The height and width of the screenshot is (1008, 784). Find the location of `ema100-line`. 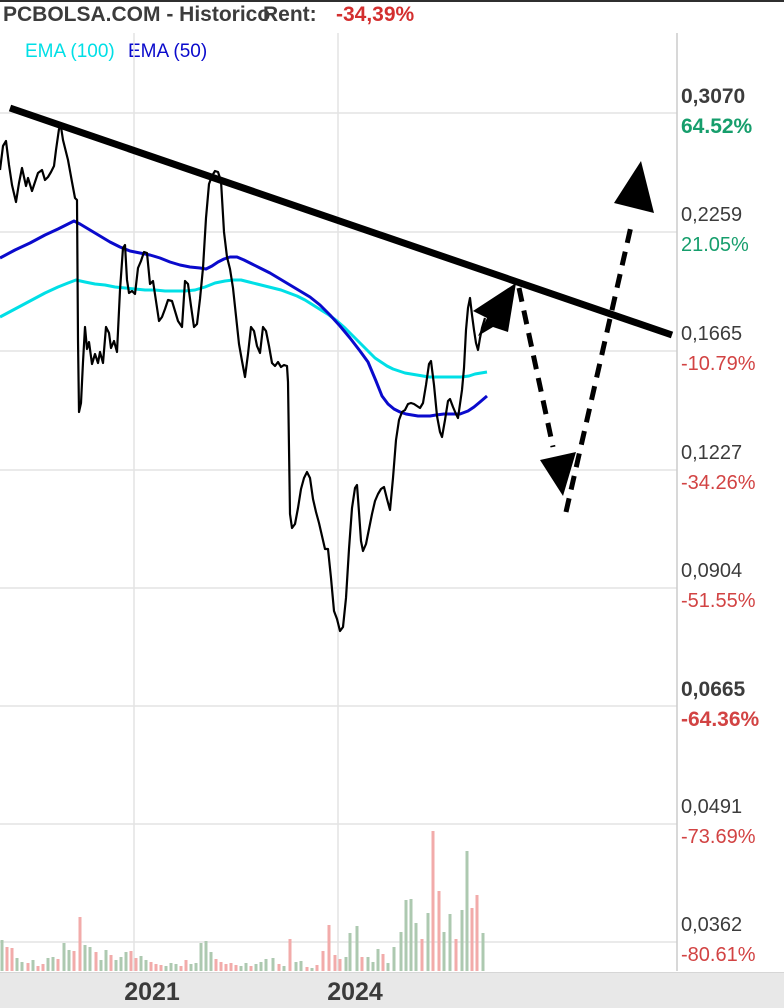

ema100-line is located at coordinates (244, 328).